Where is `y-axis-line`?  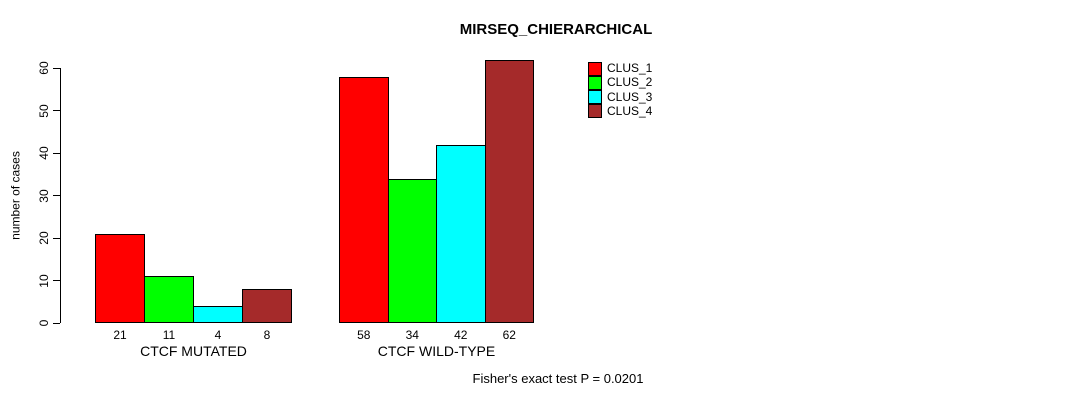 y-axis-line is located at coordinates (60, 195).